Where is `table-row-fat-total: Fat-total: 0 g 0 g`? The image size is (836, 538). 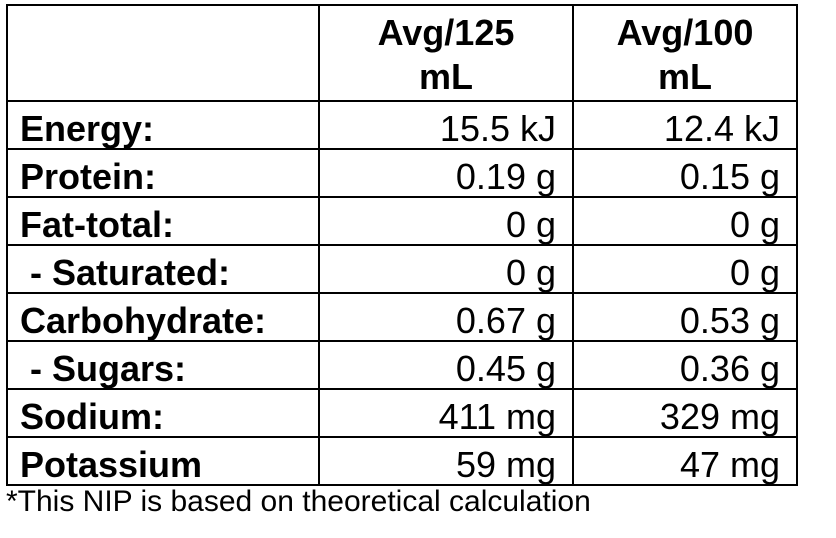
table-row-fat-total: Fat-total: 0 g 0 g is located at coordinates (402, 221).